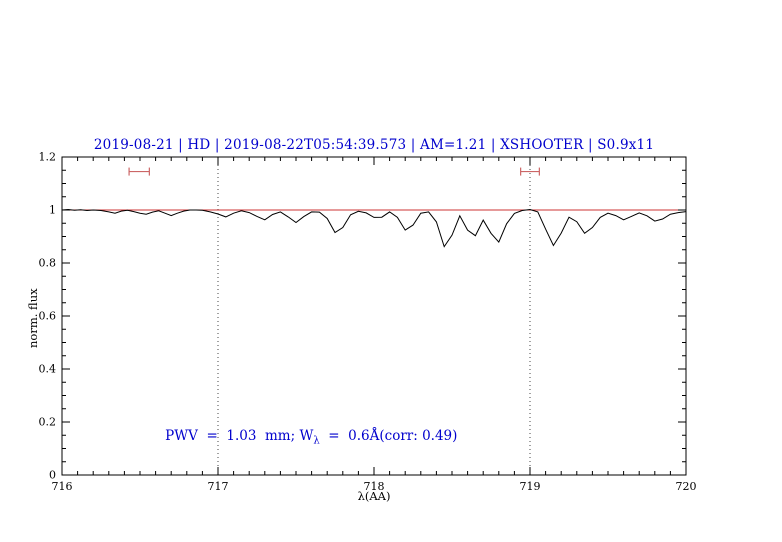 This screenshot has width=782, height=542. I want to click on y-tick-label: 0, so click(52, 475).